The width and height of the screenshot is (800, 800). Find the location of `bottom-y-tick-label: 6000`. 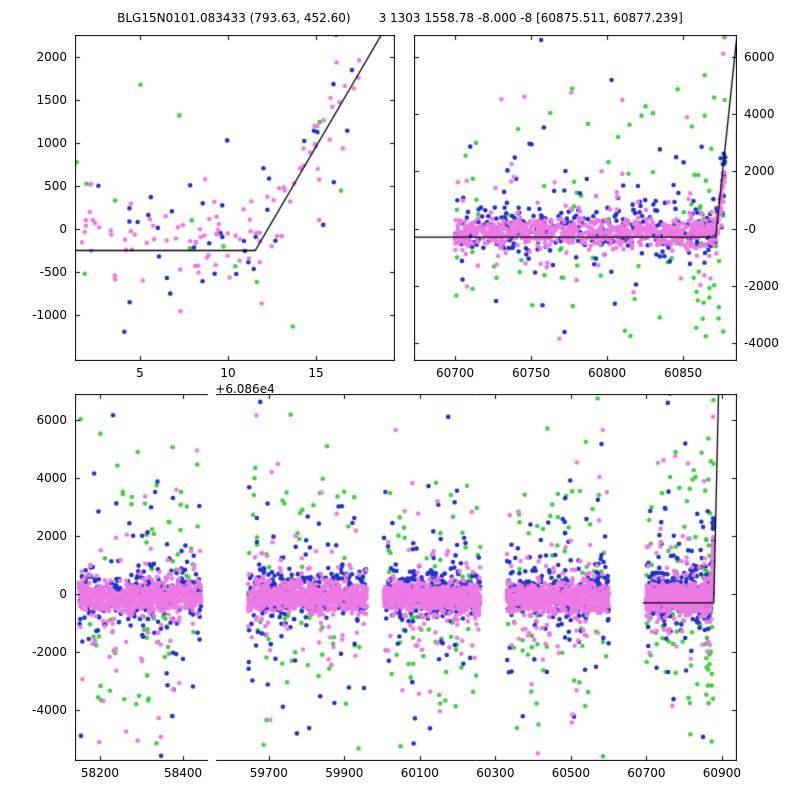

bottom-y-tick-label: 6000 is located at coordinates (51, 420).